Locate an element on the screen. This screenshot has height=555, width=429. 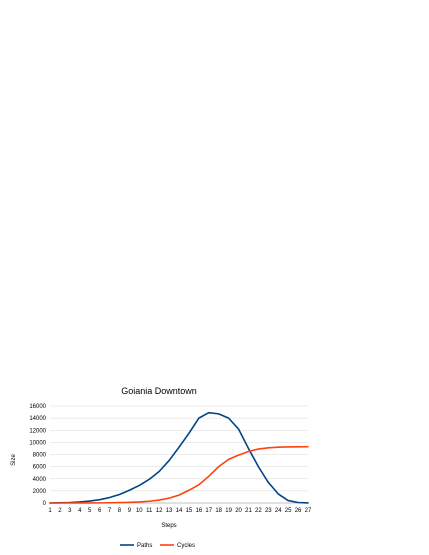
x-tick-label-25: 26 is located at coordinates (298, 511).